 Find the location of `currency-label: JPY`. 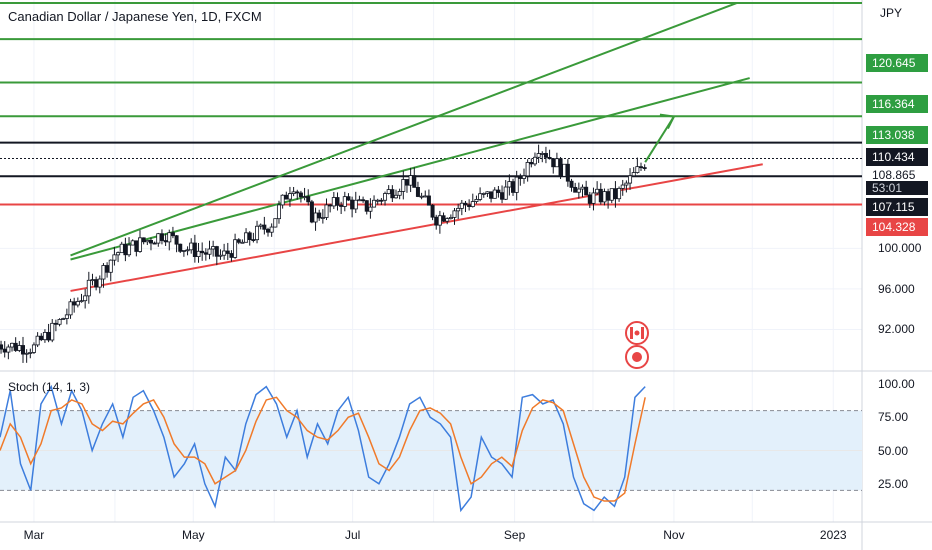

currency-label: JPY is located at coordinates (890, 13).